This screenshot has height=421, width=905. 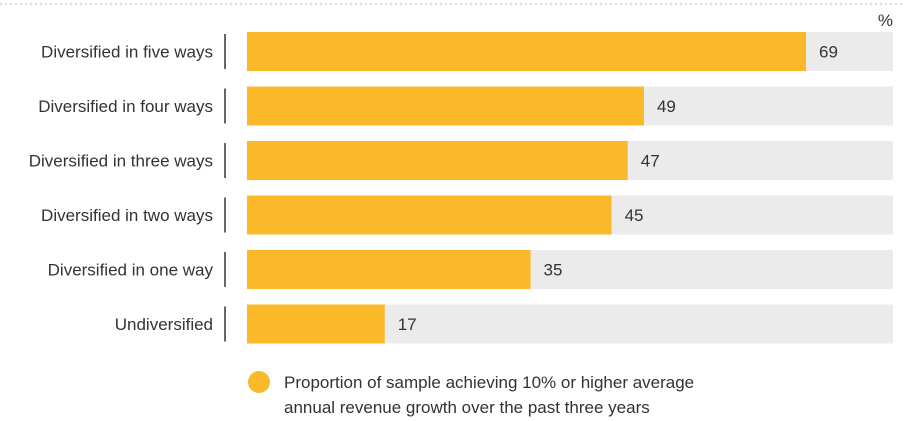 What do you see at coordinates (127, 215) in the screenshot?
I see `category-label: Diversified in two ways` at bounding box center [127, 215].